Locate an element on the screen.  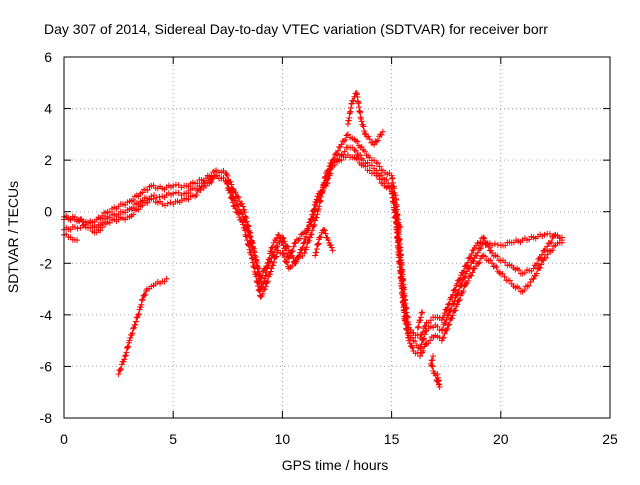
y-tick-label: -4 is located at coordinates (46, 315).